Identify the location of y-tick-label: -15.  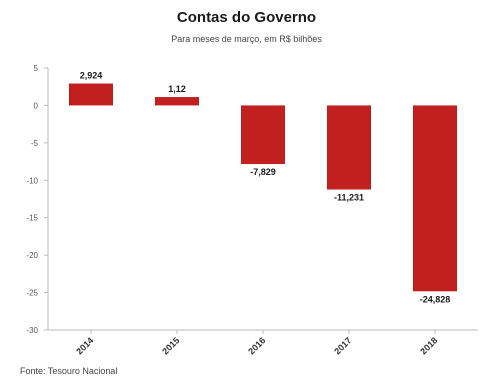
(32, 218).